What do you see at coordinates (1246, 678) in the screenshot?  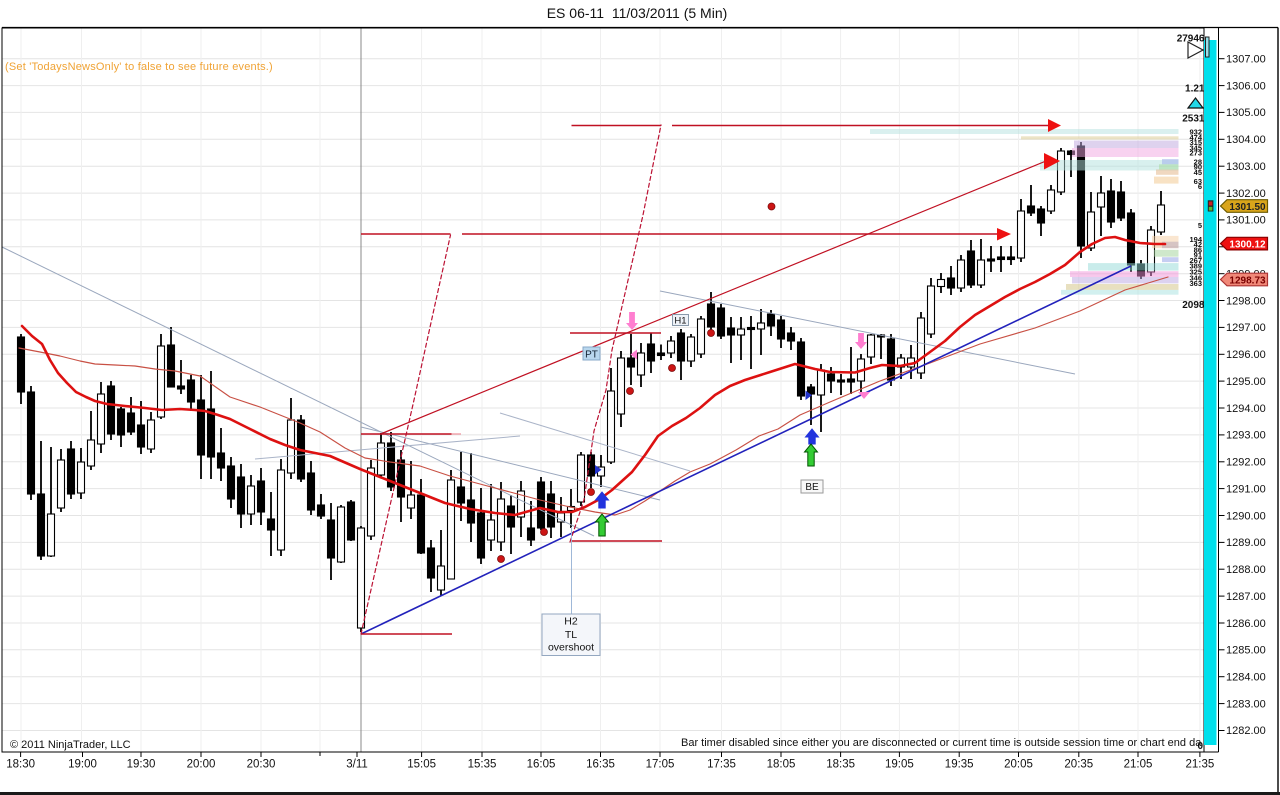 I see `svg-text: 1284.00` at bounding box center [1246, 678].